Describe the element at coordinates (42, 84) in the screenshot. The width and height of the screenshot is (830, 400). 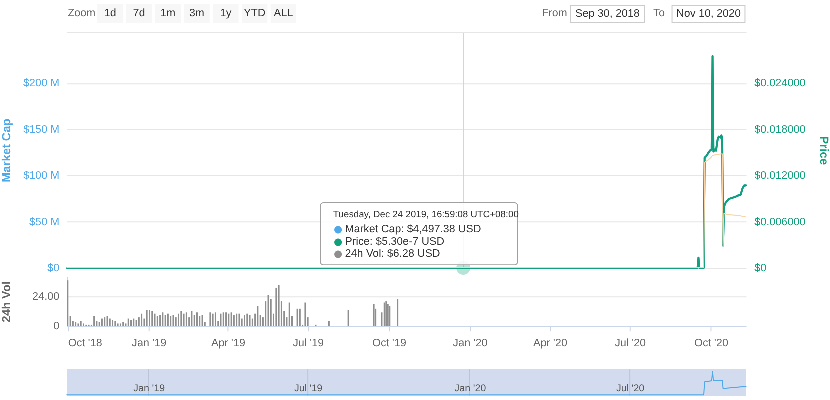
I see `y-tick-label: $200 M` at that location.